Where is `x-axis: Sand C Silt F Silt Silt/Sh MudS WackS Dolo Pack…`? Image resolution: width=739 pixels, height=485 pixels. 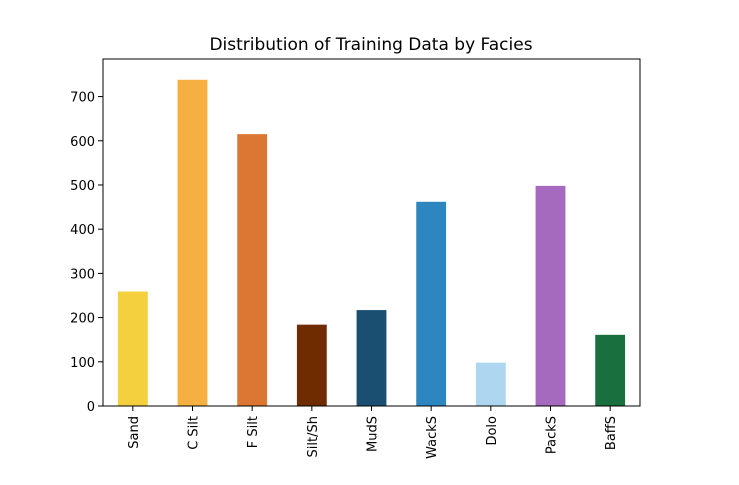 x-axis: Sand C Silt F Silt Silt/Sh MudS WackS Dolo Pack… is located at coordinates (373, 432).